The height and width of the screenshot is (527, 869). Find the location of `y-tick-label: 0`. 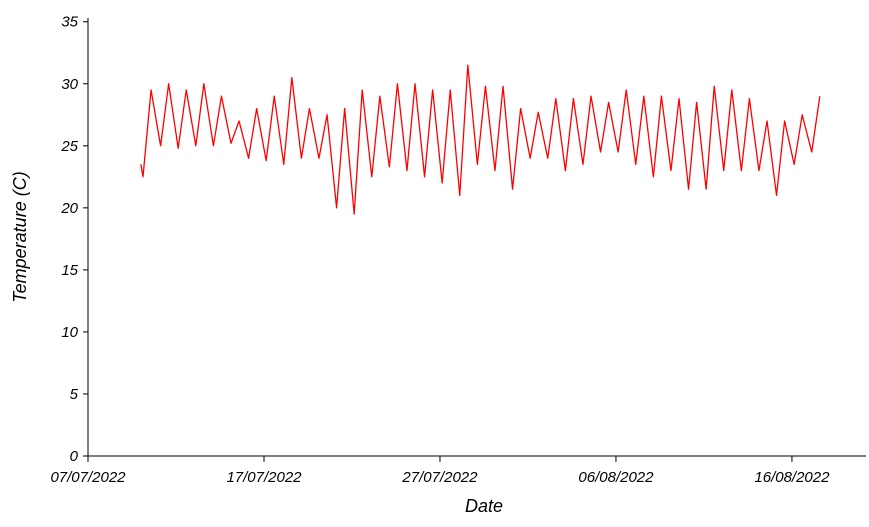

y-tick-label: 0 is located at coordinates (74, 456).